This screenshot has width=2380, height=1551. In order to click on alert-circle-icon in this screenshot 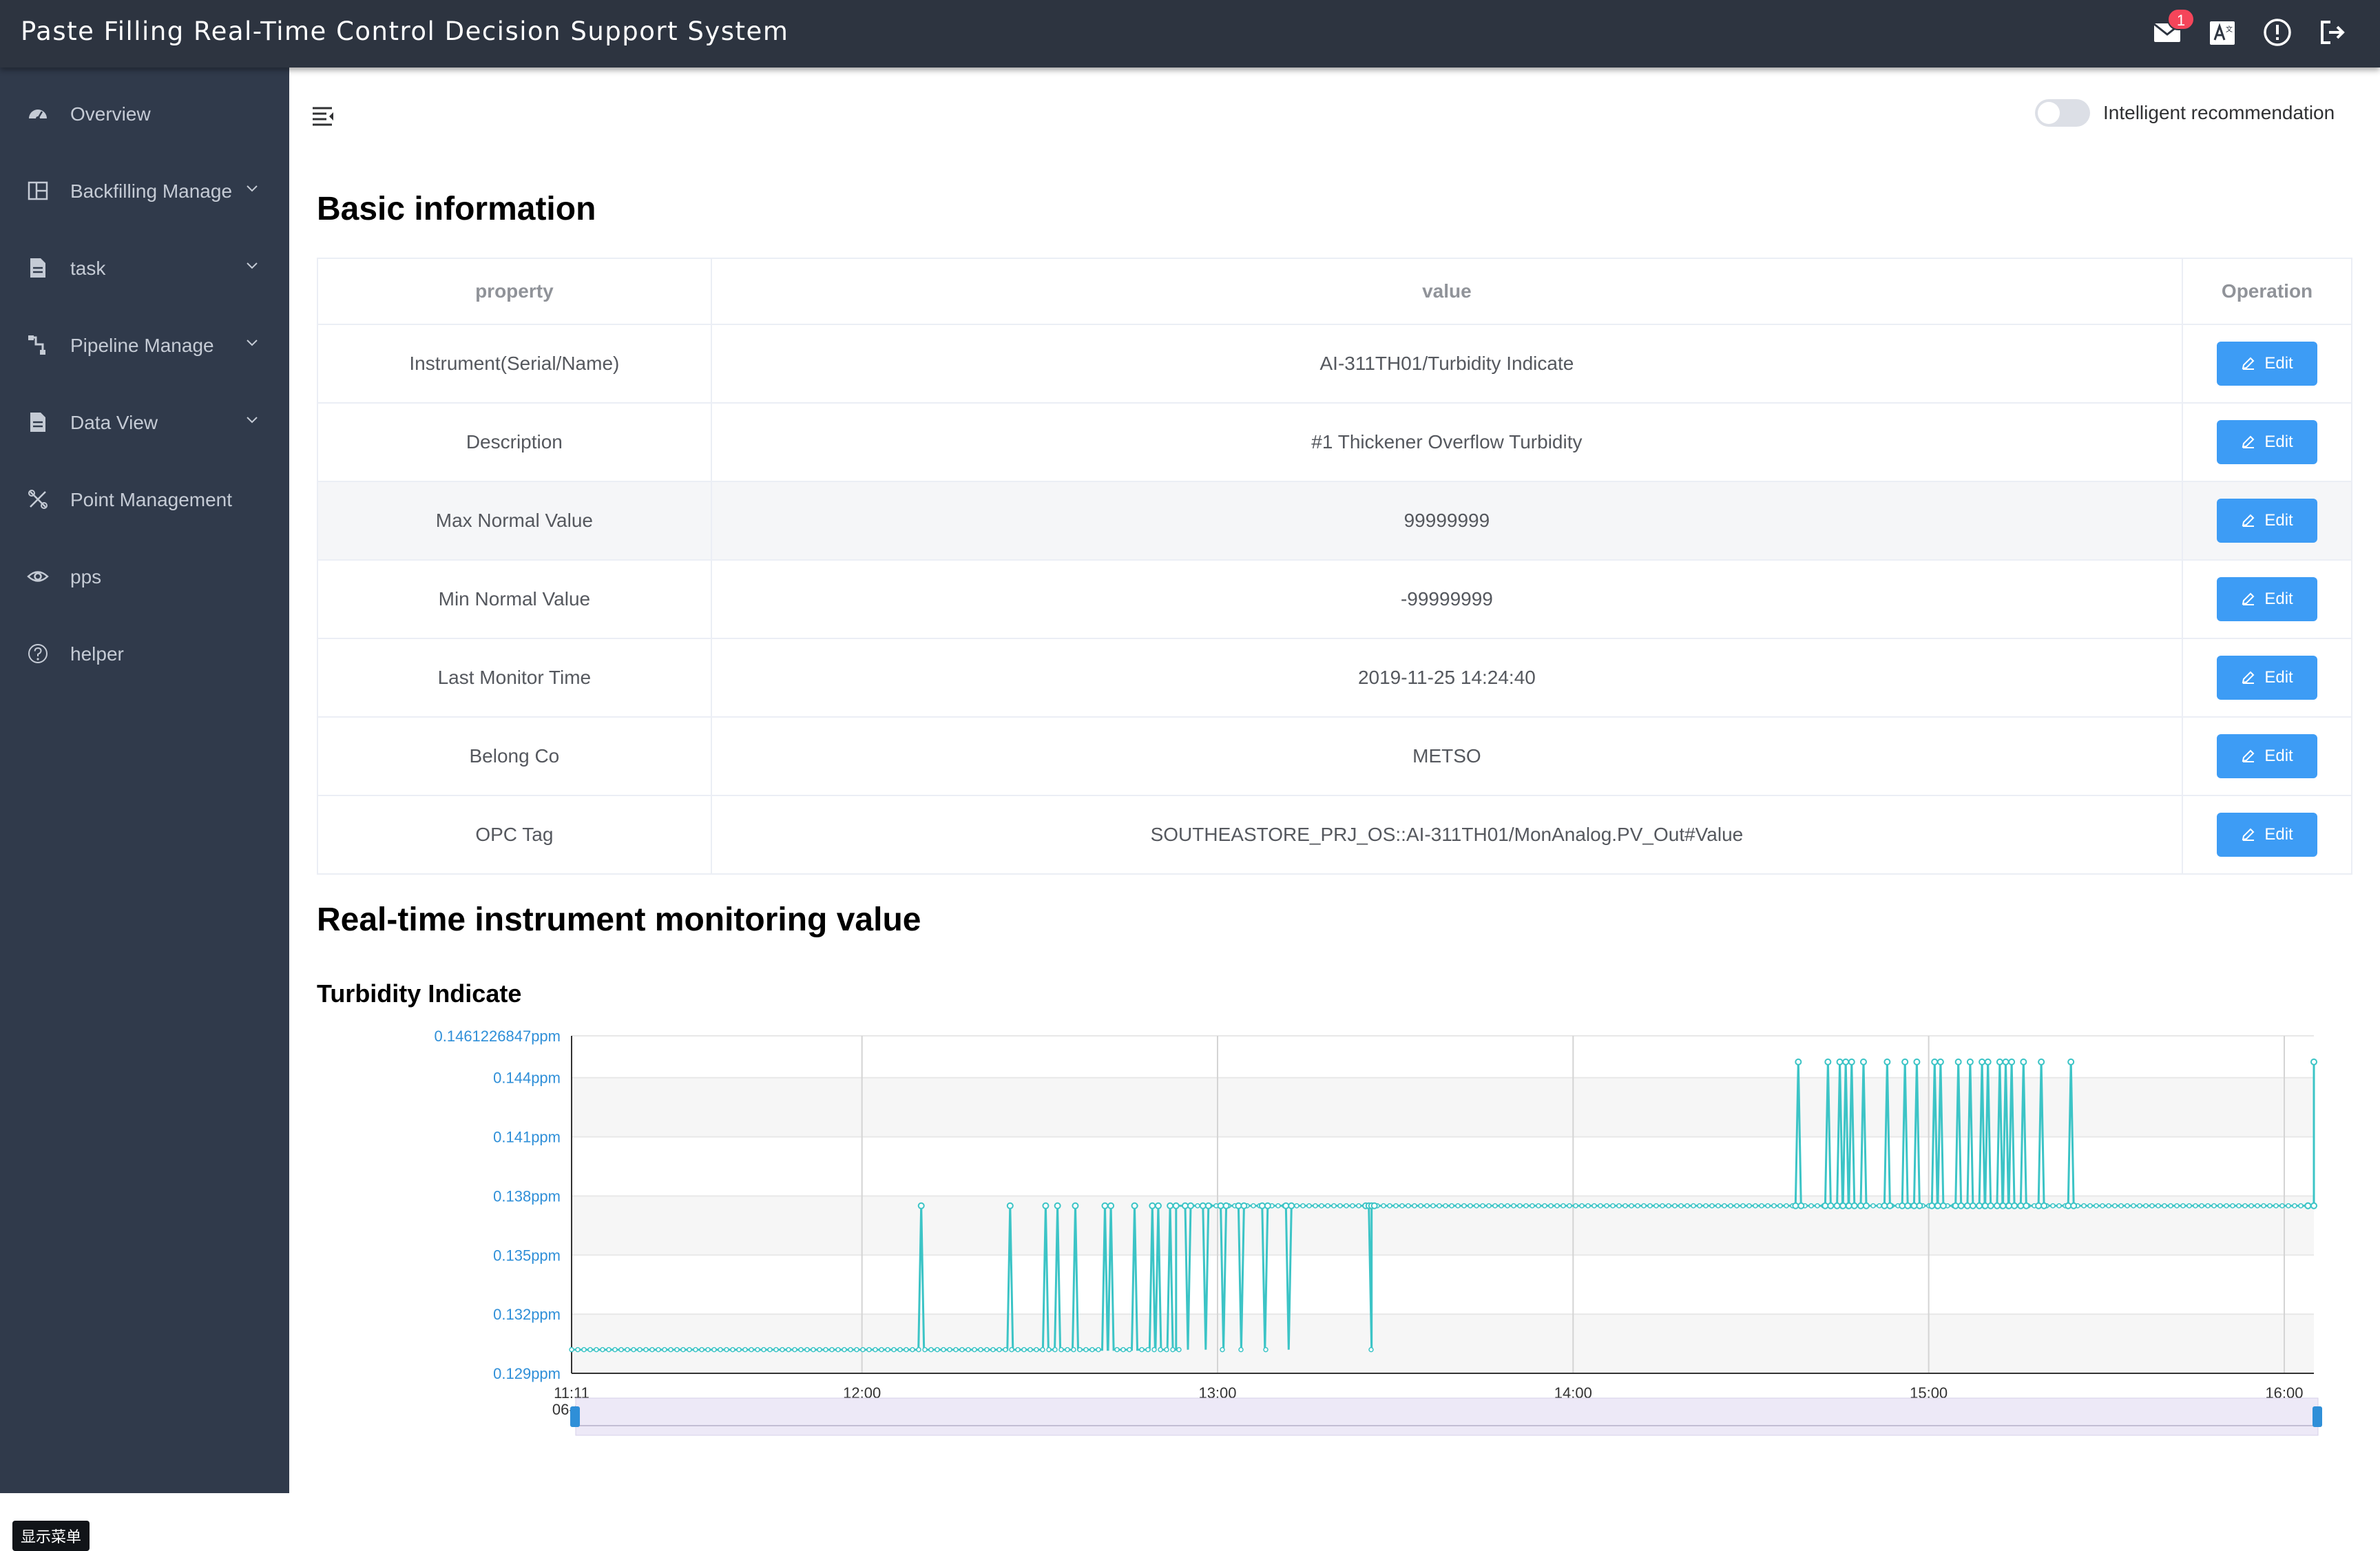, I will do `click(2277, 33)`.